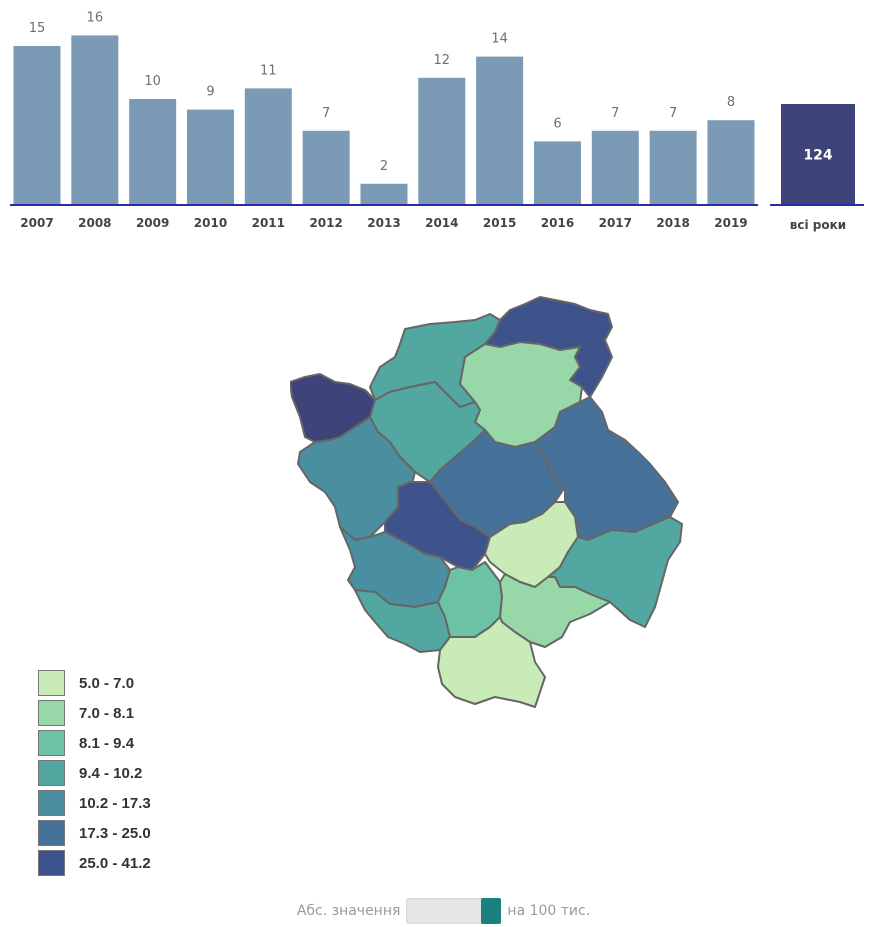  Describe the element at coordinates (115, 863) in the screenshot. I see `legend-label: 25.0 - 41.2` at that location.